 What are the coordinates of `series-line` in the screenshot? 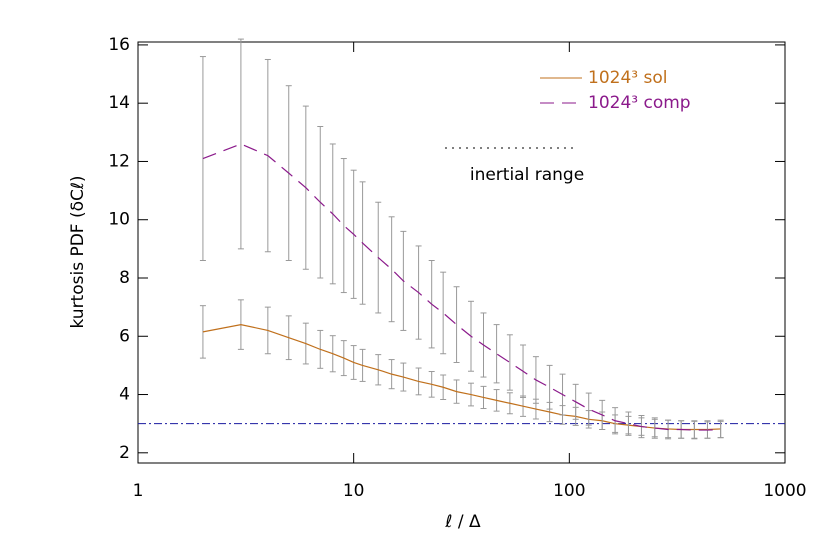 It's located at (461, 377).